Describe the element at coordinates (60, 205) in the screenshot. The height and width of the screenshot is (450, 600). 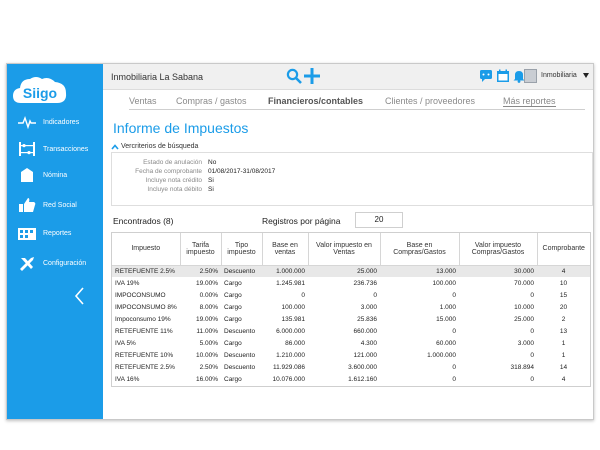
I see `sidebar-item-label: Red Social` at that location.